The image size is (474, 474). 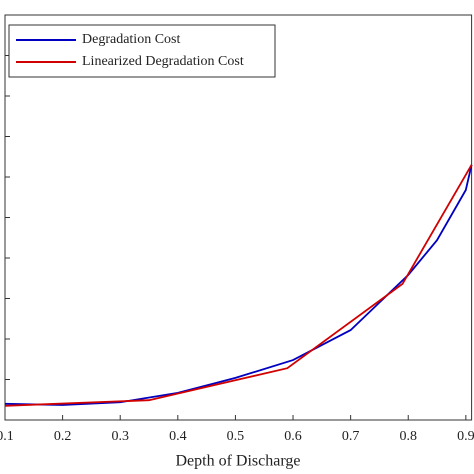 What do you see at coordinates (131, 39) in the screenshot?
I see `legend-label: Degradation Cost` at bounding box center [131, 39].